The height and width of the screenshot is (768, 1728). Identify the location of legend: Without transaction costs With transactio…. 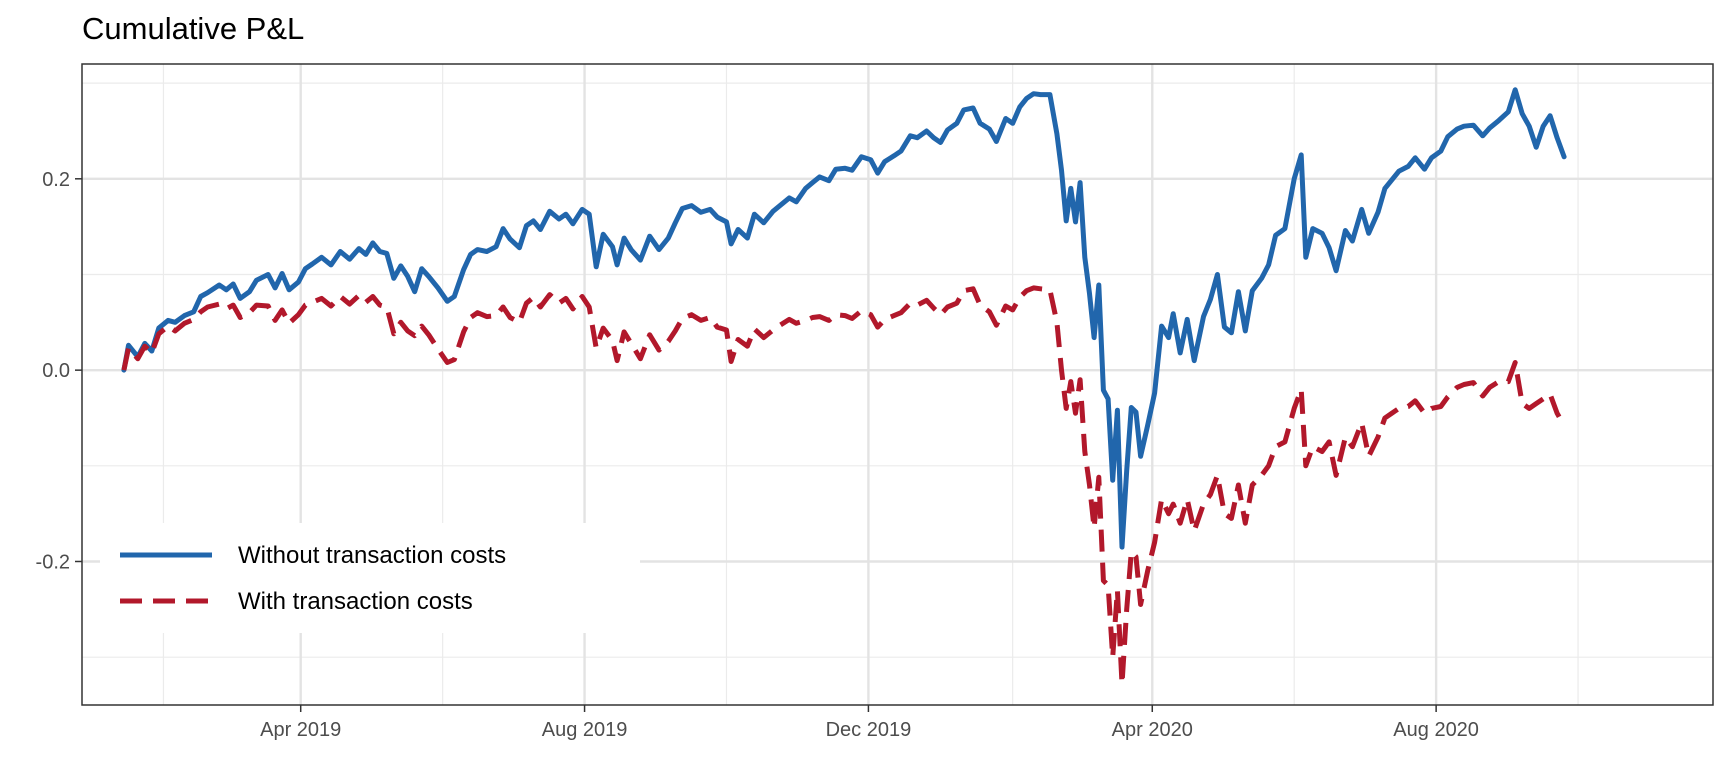
(370, 578).